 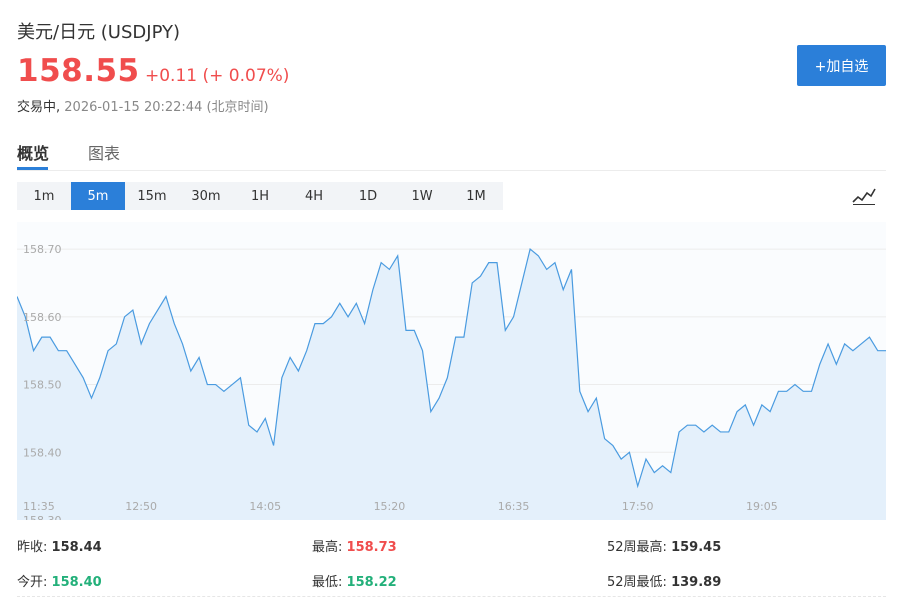 I want to click on x-tick-label: 19:05, so click(x=762, y=506).